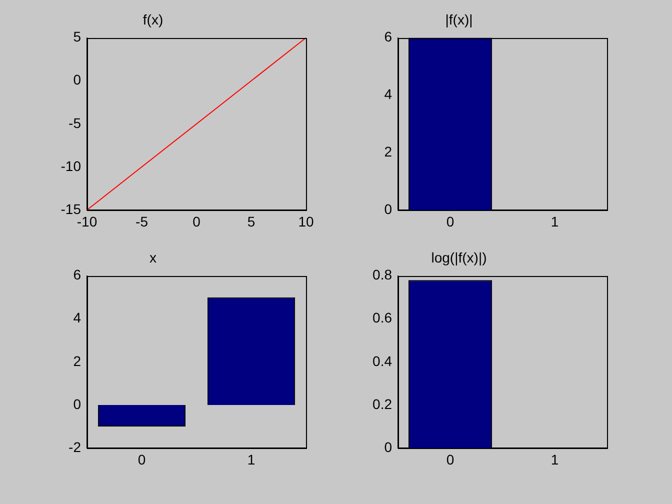  I want to click on y-tick-label: 0.6, so click(382, 318).